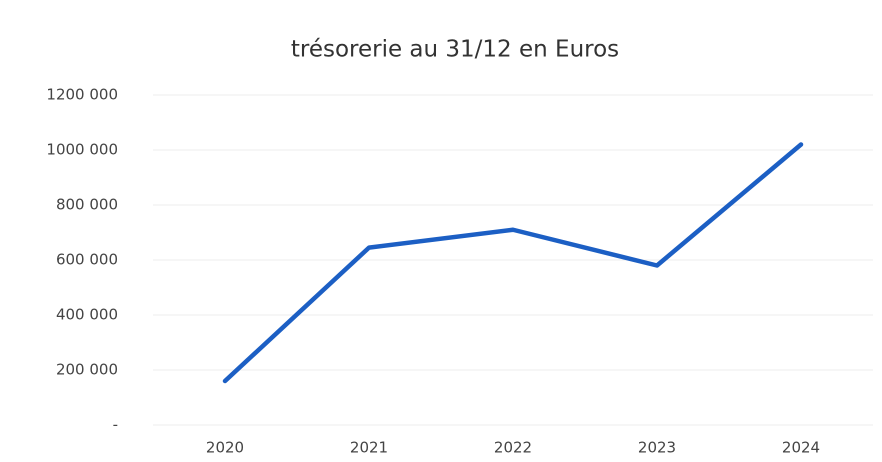 The width and height of the screenshot is (882, 462). What do you see at coordinates (115, 425) in the screenshot?
I see `y-tick-label: -` at bounding box center [115, 425].